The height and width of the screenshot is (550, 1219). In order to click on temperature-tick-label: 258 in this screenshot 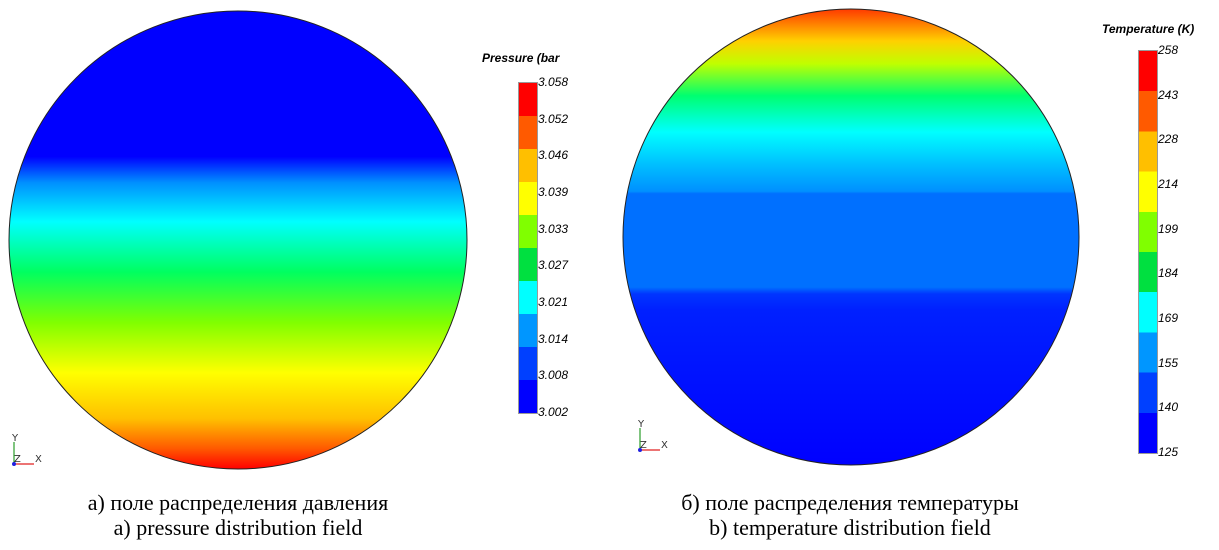, I will do `click(1168, 50)`.